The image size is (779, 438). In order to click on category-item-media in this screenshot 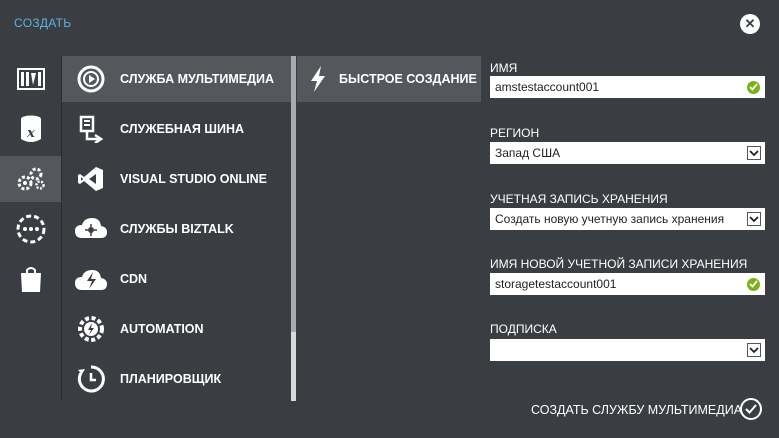, I will do `click(30, 79)`.